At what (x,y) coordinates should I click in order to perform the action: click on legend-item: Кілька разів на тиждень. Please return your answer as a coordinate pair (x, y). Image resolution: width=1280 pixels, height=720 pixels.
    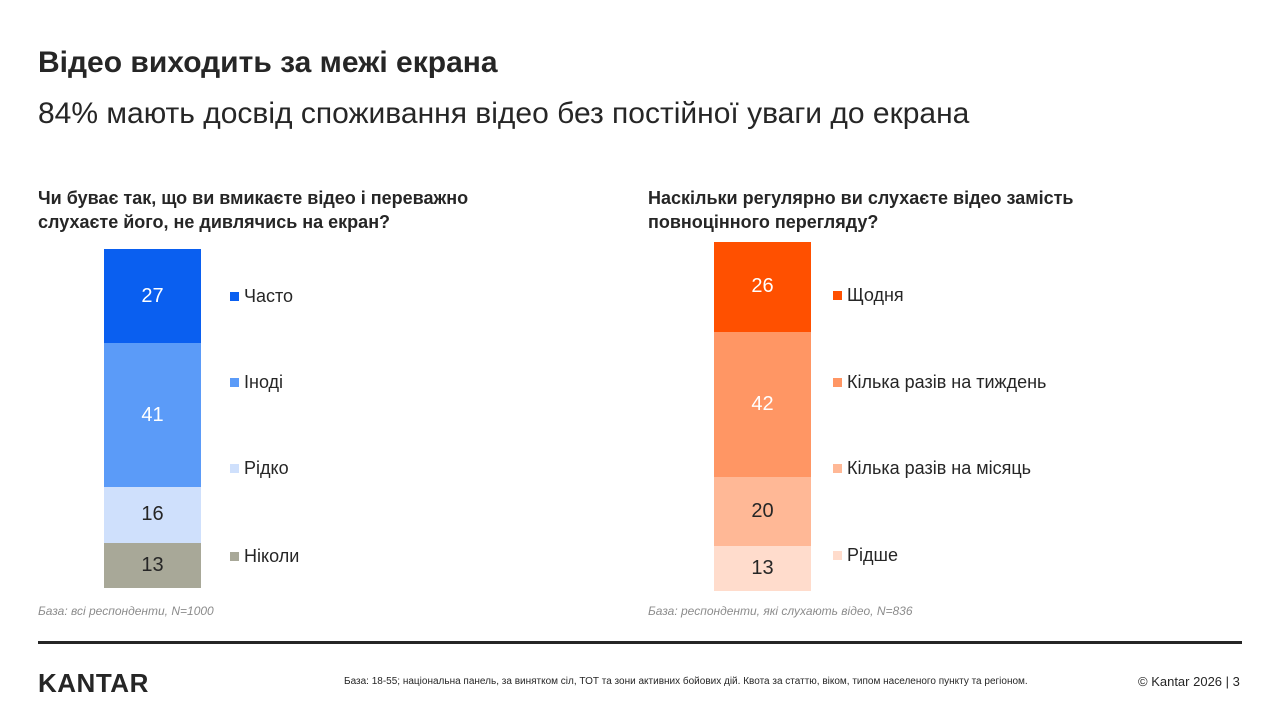
    Looking at the image, I should click on (939, 382).